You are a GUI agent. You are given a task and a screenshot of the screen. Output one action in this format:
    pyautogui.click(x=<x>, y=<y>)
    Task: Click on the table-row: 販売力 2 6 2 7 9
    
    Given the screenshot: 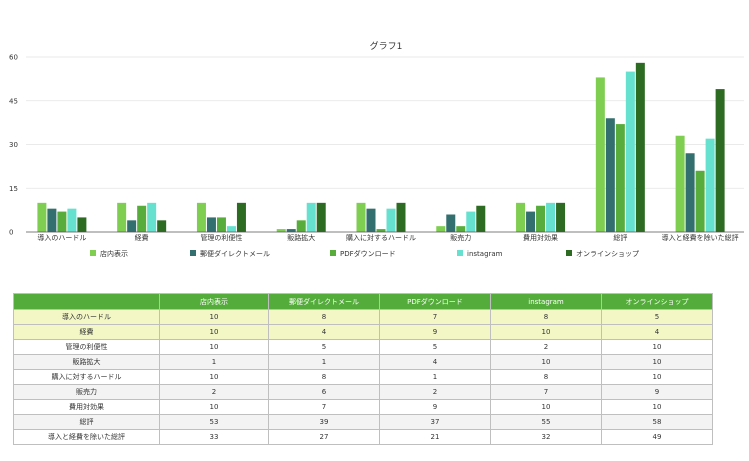 What is the action you would take?
    pyautogui.click(x=363, y=392)
    